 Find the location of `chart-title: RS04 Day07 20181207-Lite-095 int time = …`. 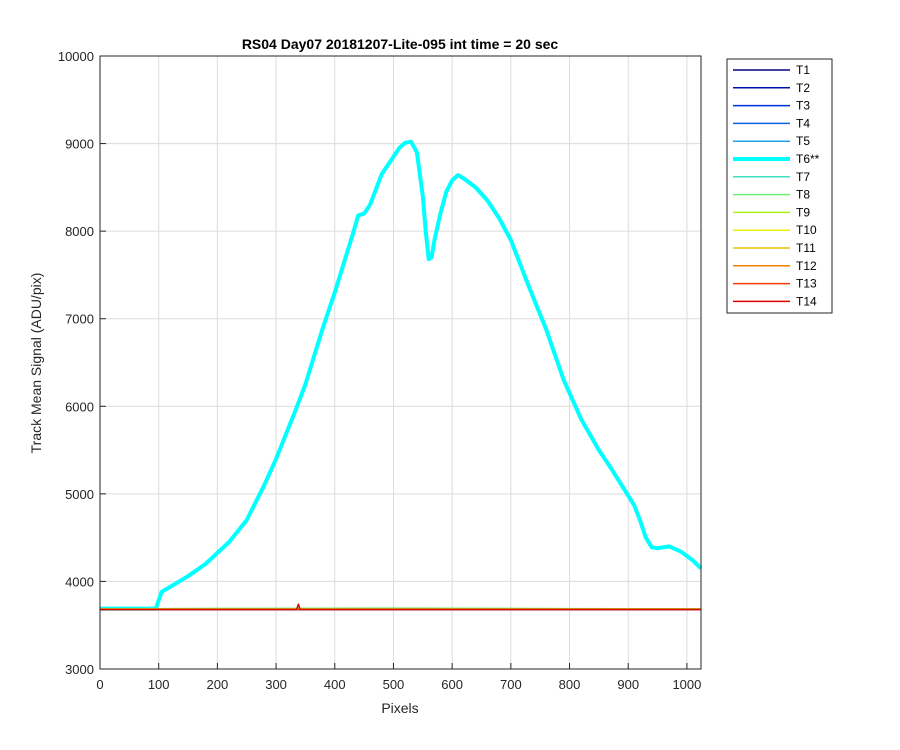

chart-title: RS04 Day07 20181207-Lite-095 int time = … is located at coordinates (400, 44).